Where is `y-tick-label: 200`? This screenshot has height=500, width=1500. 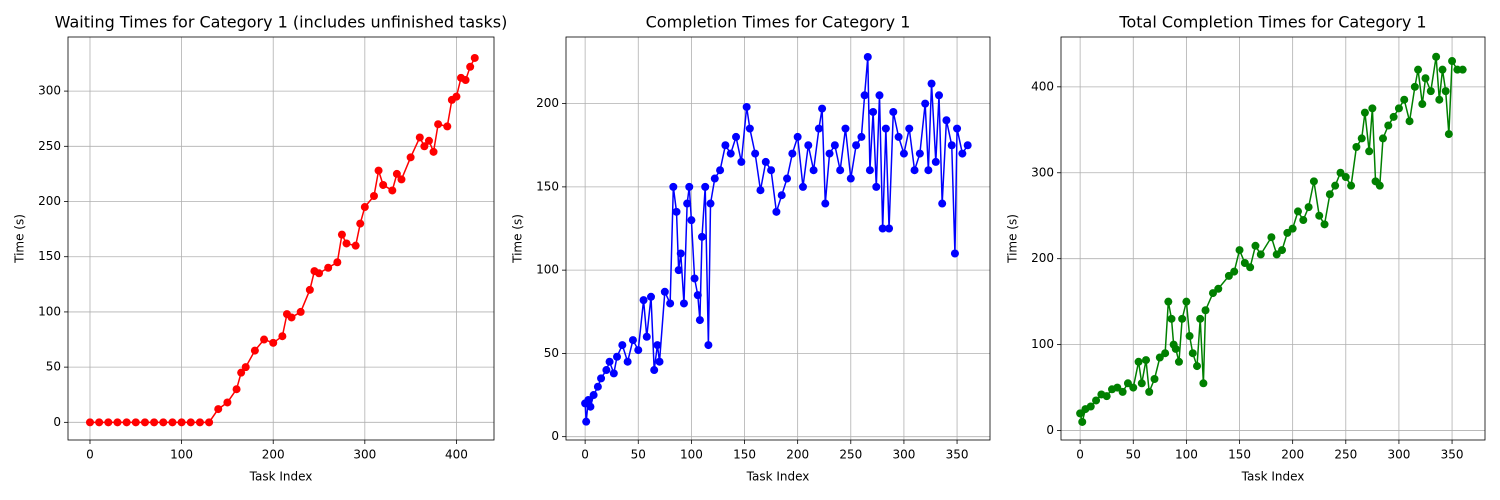
y-tick-label: 200 is located at coordinates (1042, 258).